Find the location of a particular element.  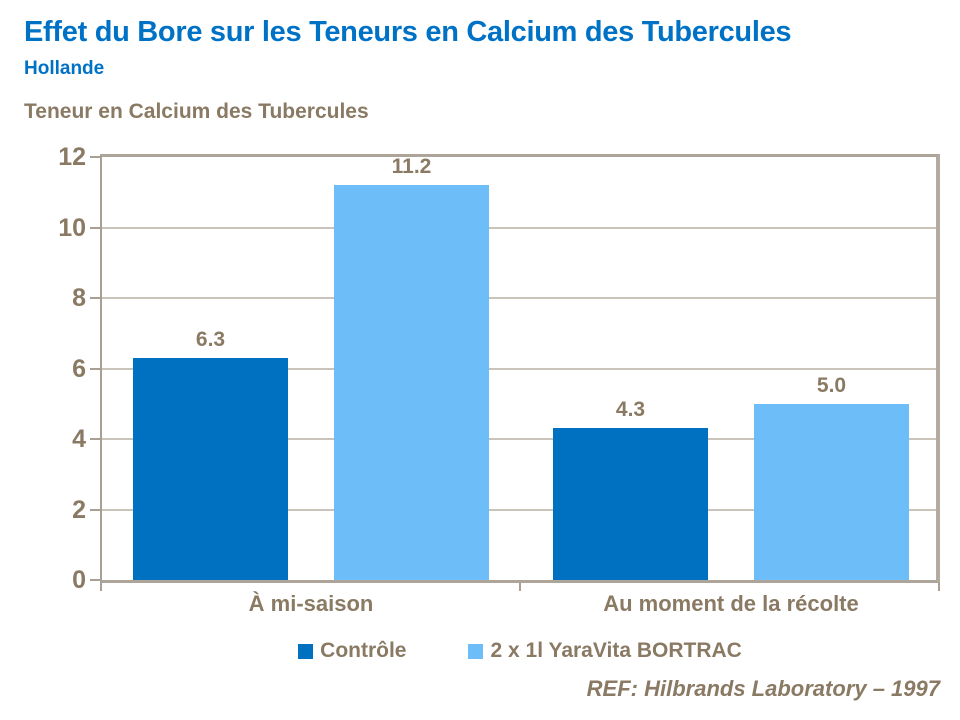

y-axis-label: 6 is located at coordinates (79, 368).